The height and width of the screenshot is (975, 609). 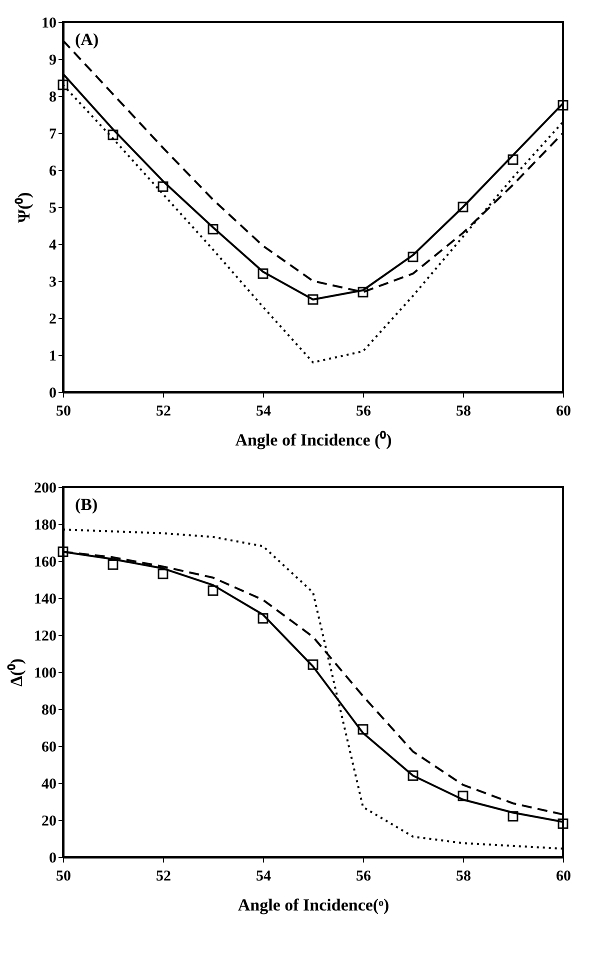 I want to click on y-tick-label: 180, so click(x=45, y=526).